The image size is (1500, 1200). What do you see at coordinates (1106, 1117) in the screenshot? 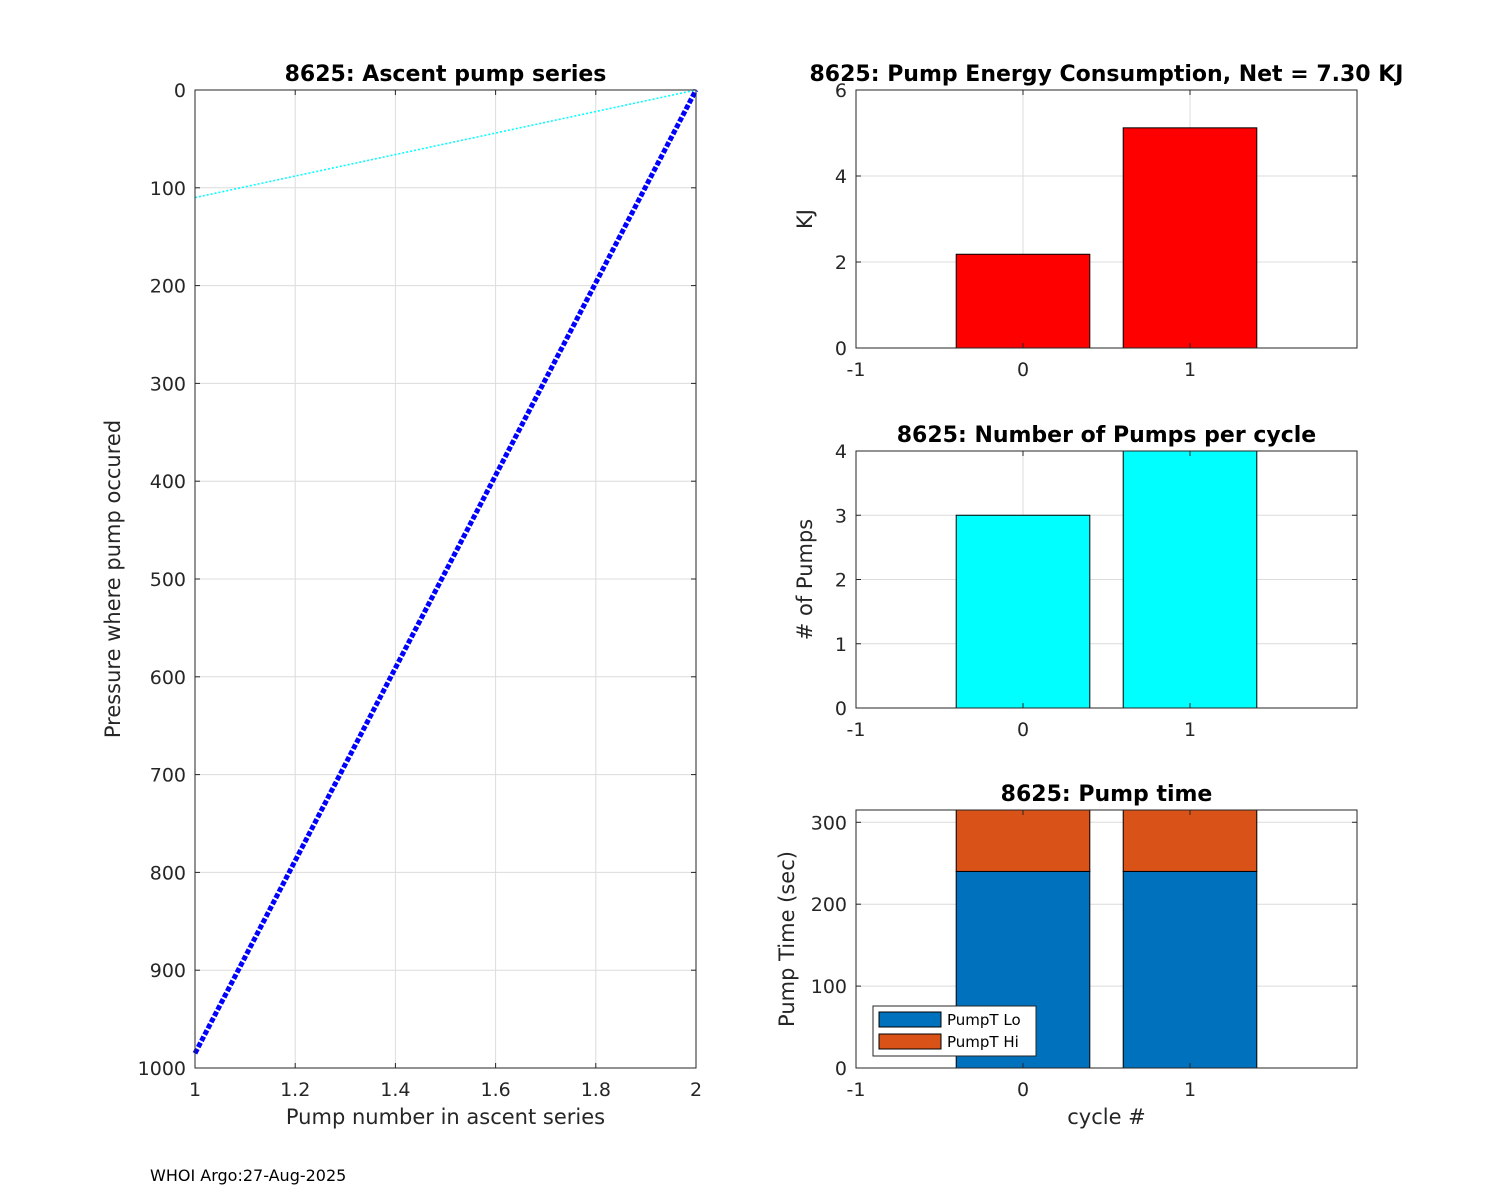
I see `x-axis-label: cycle #` at bounding box center [1106, 1117].